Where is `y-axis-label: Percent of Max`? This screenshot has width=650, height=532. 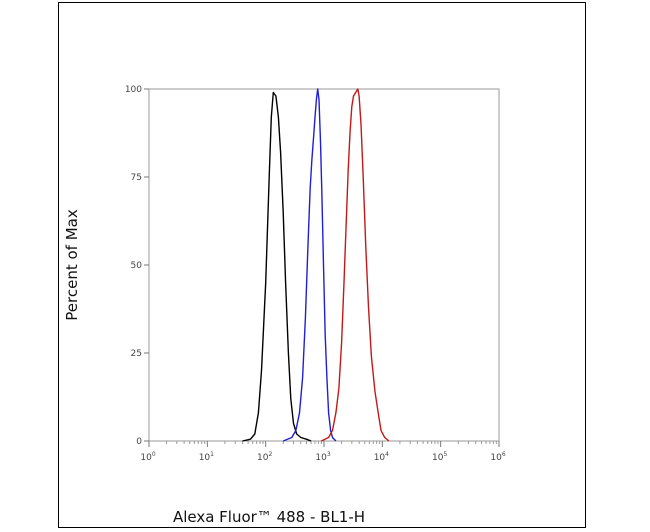 y-axis-label: Percent of Max is located at coordinates (72, 265).